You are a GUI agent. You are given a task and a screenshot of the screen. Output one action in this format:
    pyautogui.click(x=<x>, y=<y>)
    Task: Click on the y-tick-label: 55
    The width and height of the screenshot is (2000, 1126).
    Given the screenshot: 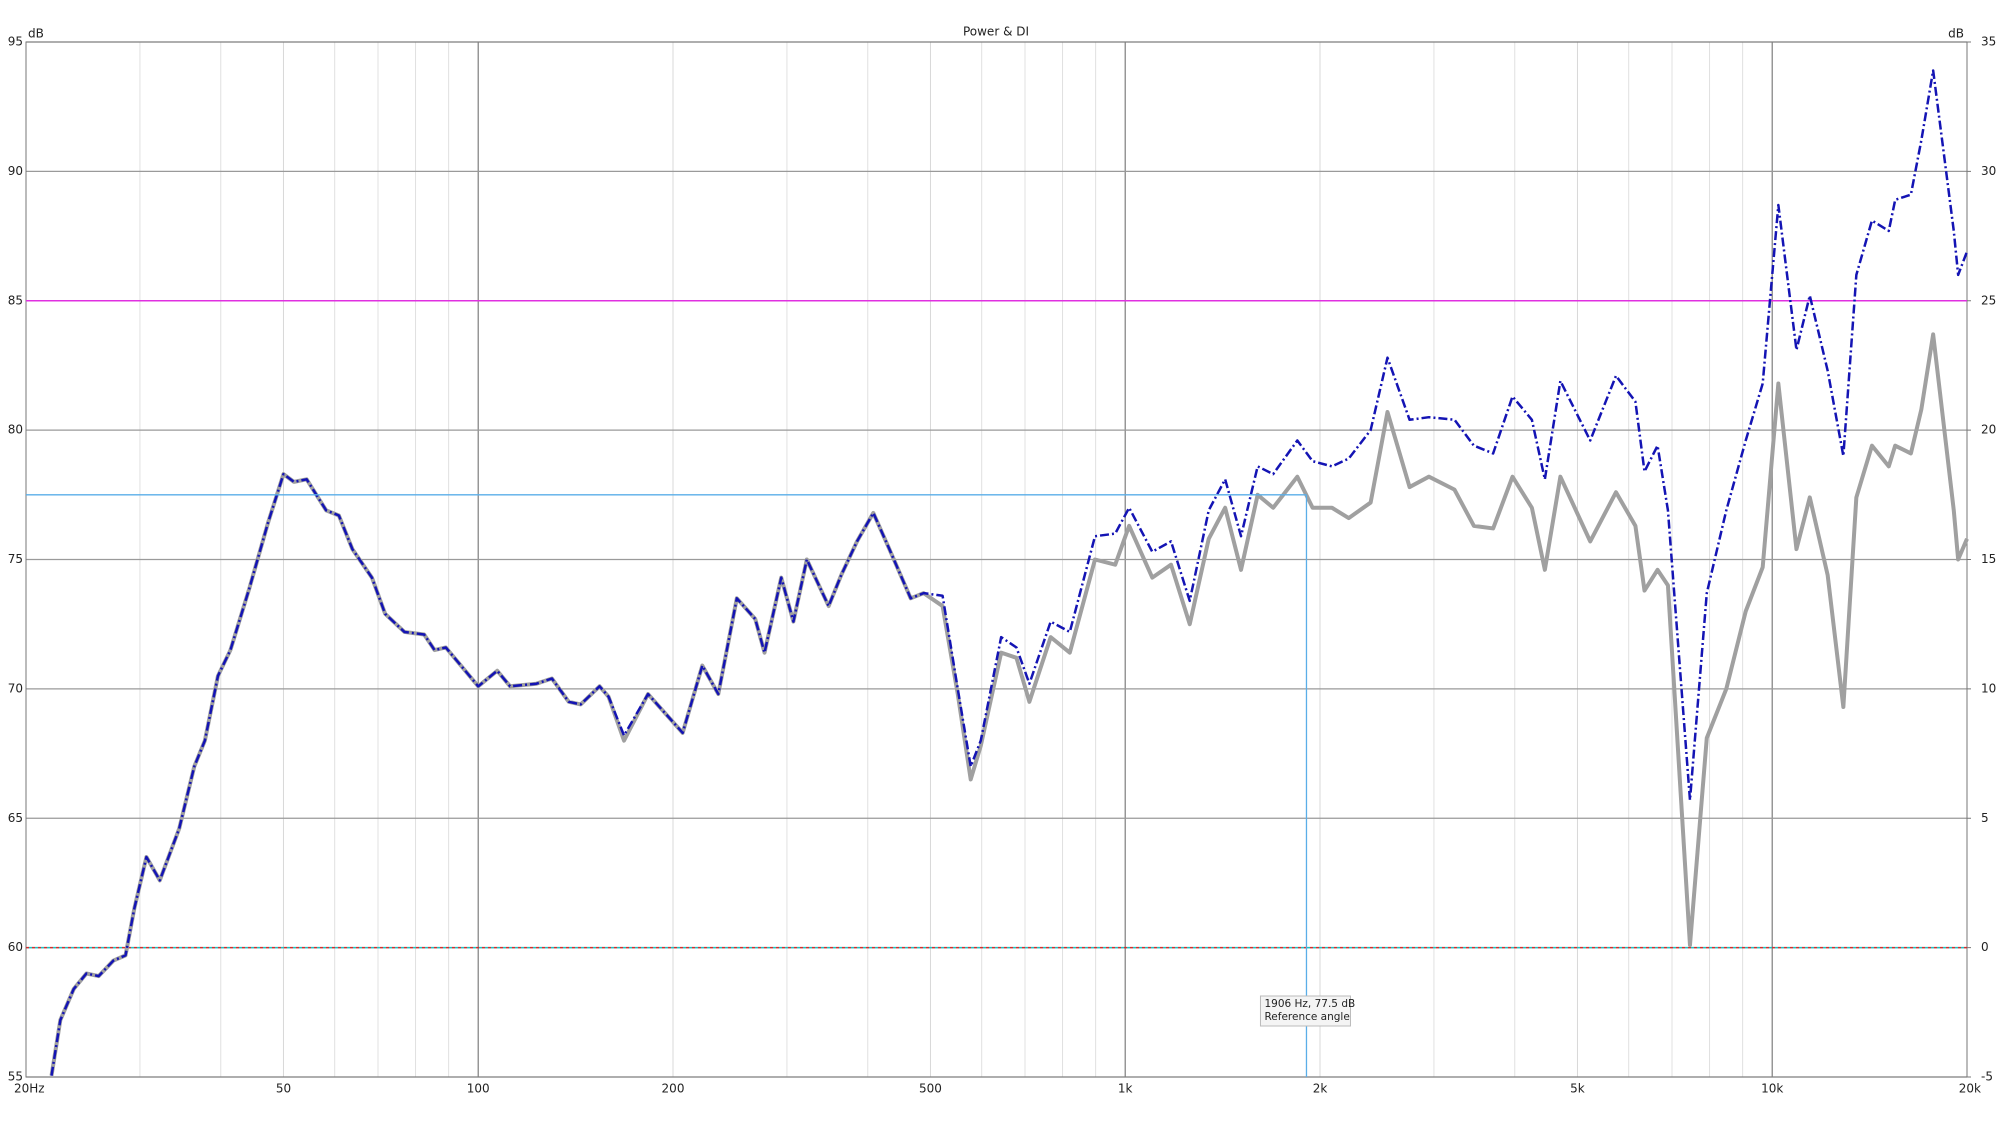 What is the action you would take?
    pyautogui.click(x=15, y=1077)
    